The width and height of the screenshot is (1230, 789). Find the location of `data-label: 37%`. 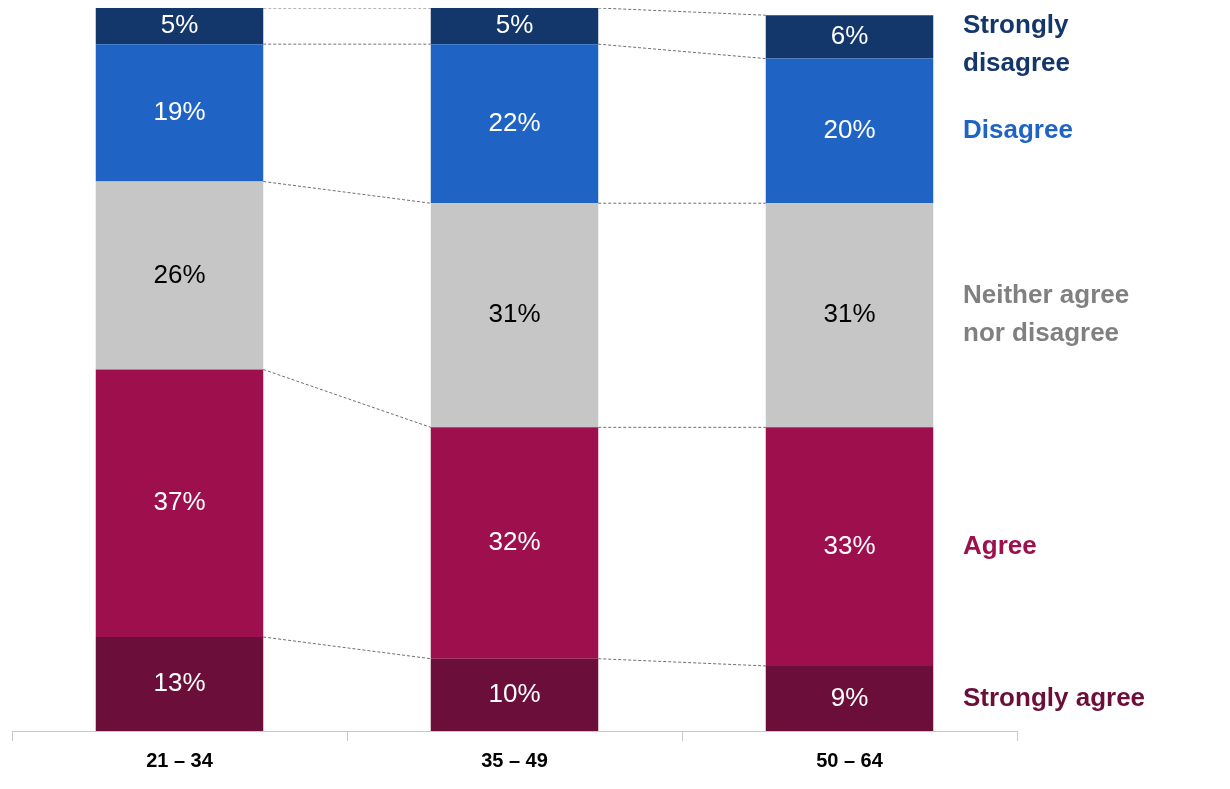

data-label: 37% is located at coordinates (179, 501).